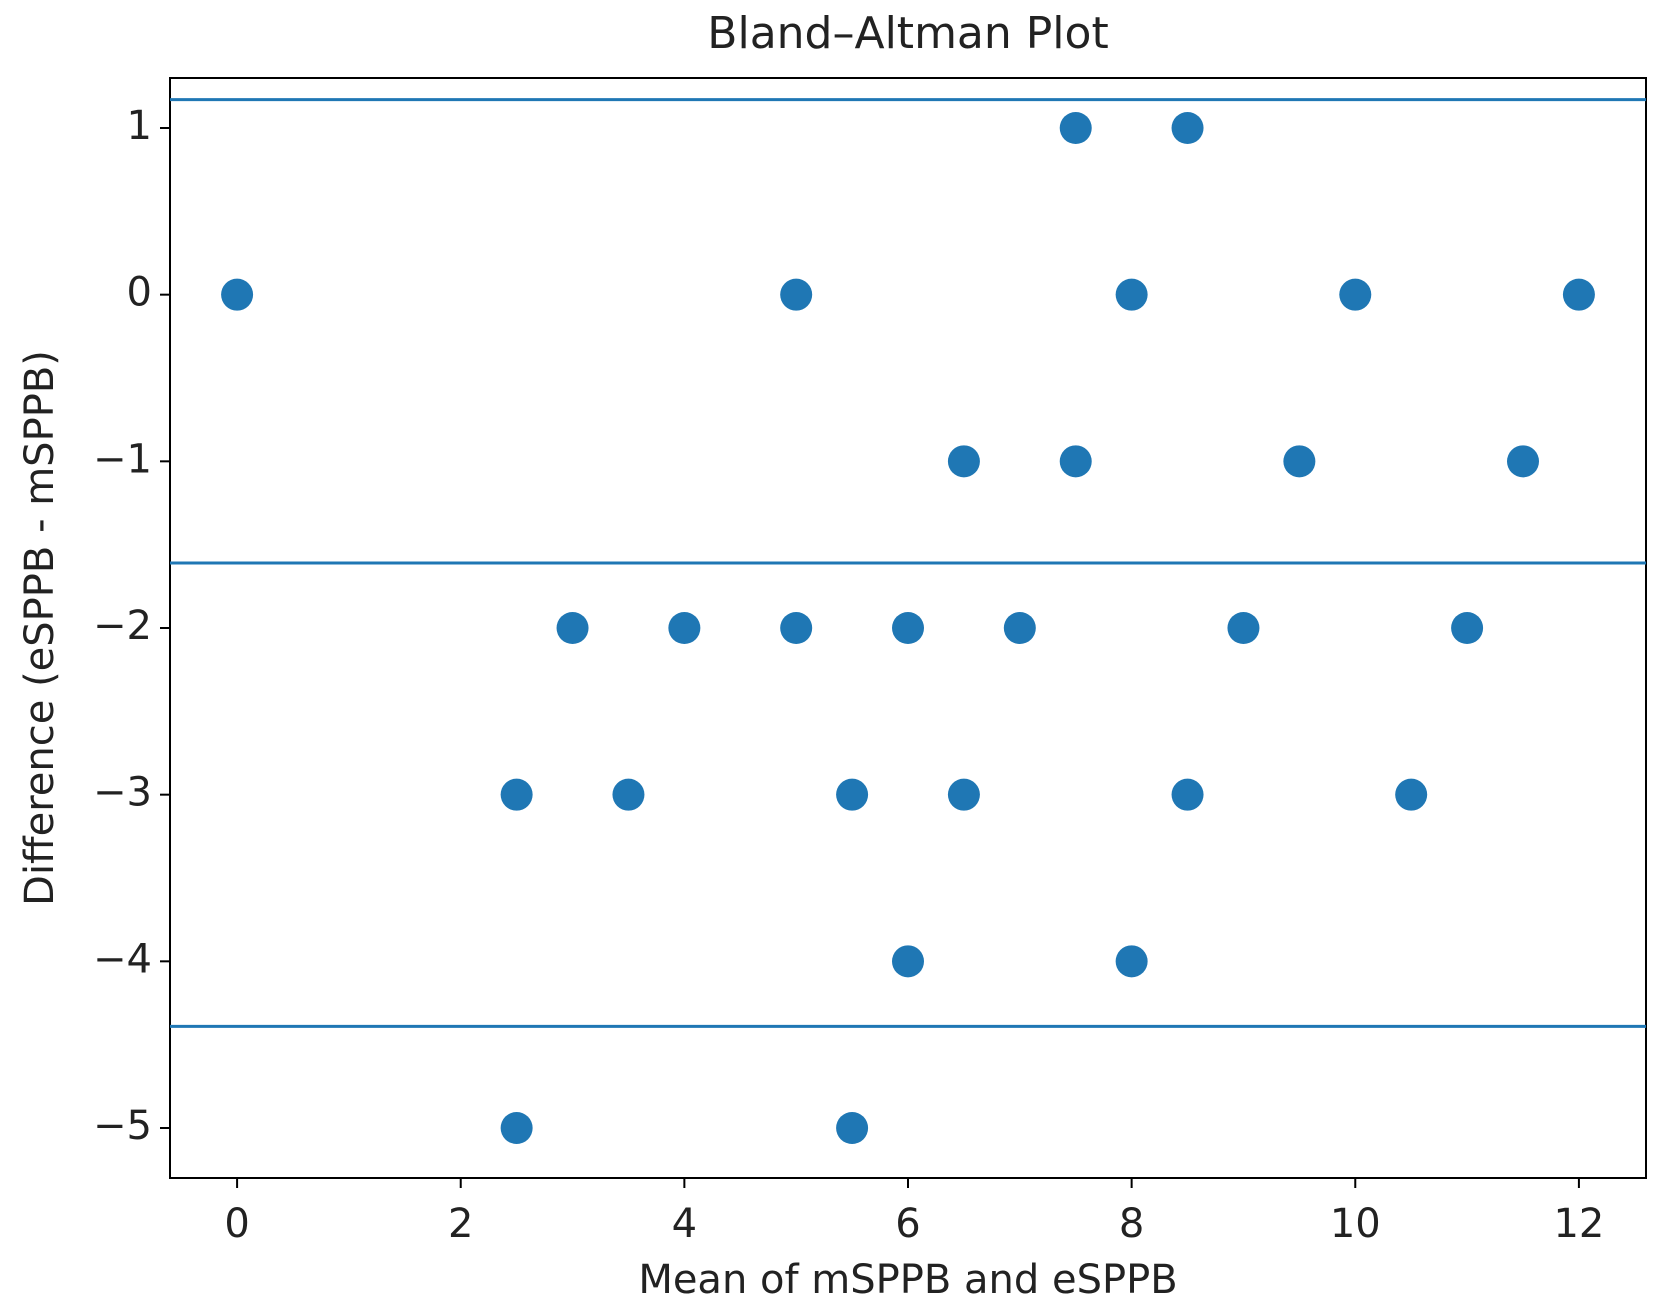 The height and width of the screenshot is (1310, 1659). What do you see at coordinates (684, 1224) in the screenshot?
I see `x-tick-label: 4` at bounding box center [684, 1224].